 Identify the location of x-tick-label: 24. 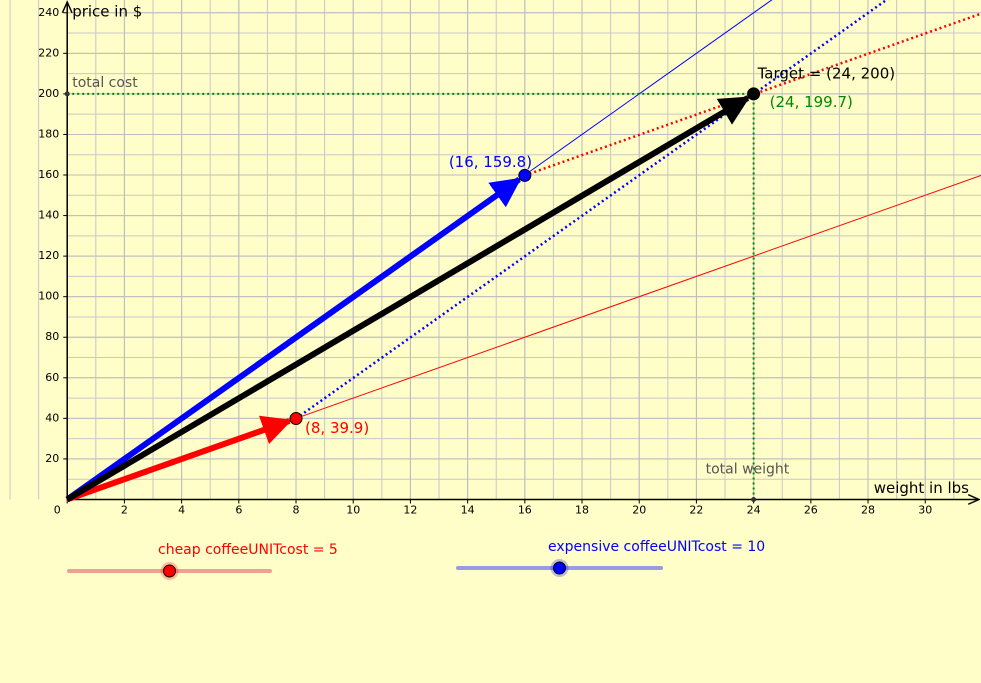
(754, 509).